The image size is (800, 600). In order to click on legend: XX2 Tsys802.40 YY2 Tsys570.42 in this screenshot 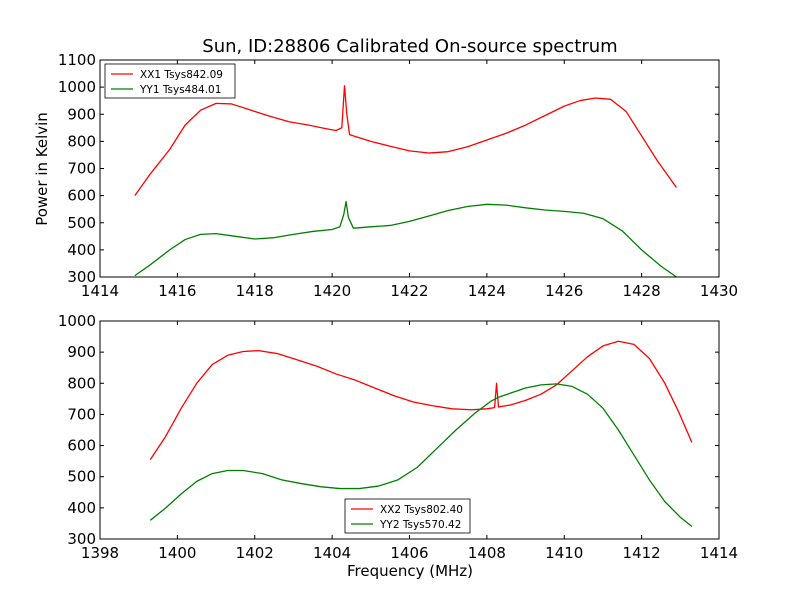, I will do `click(407, 516)`.